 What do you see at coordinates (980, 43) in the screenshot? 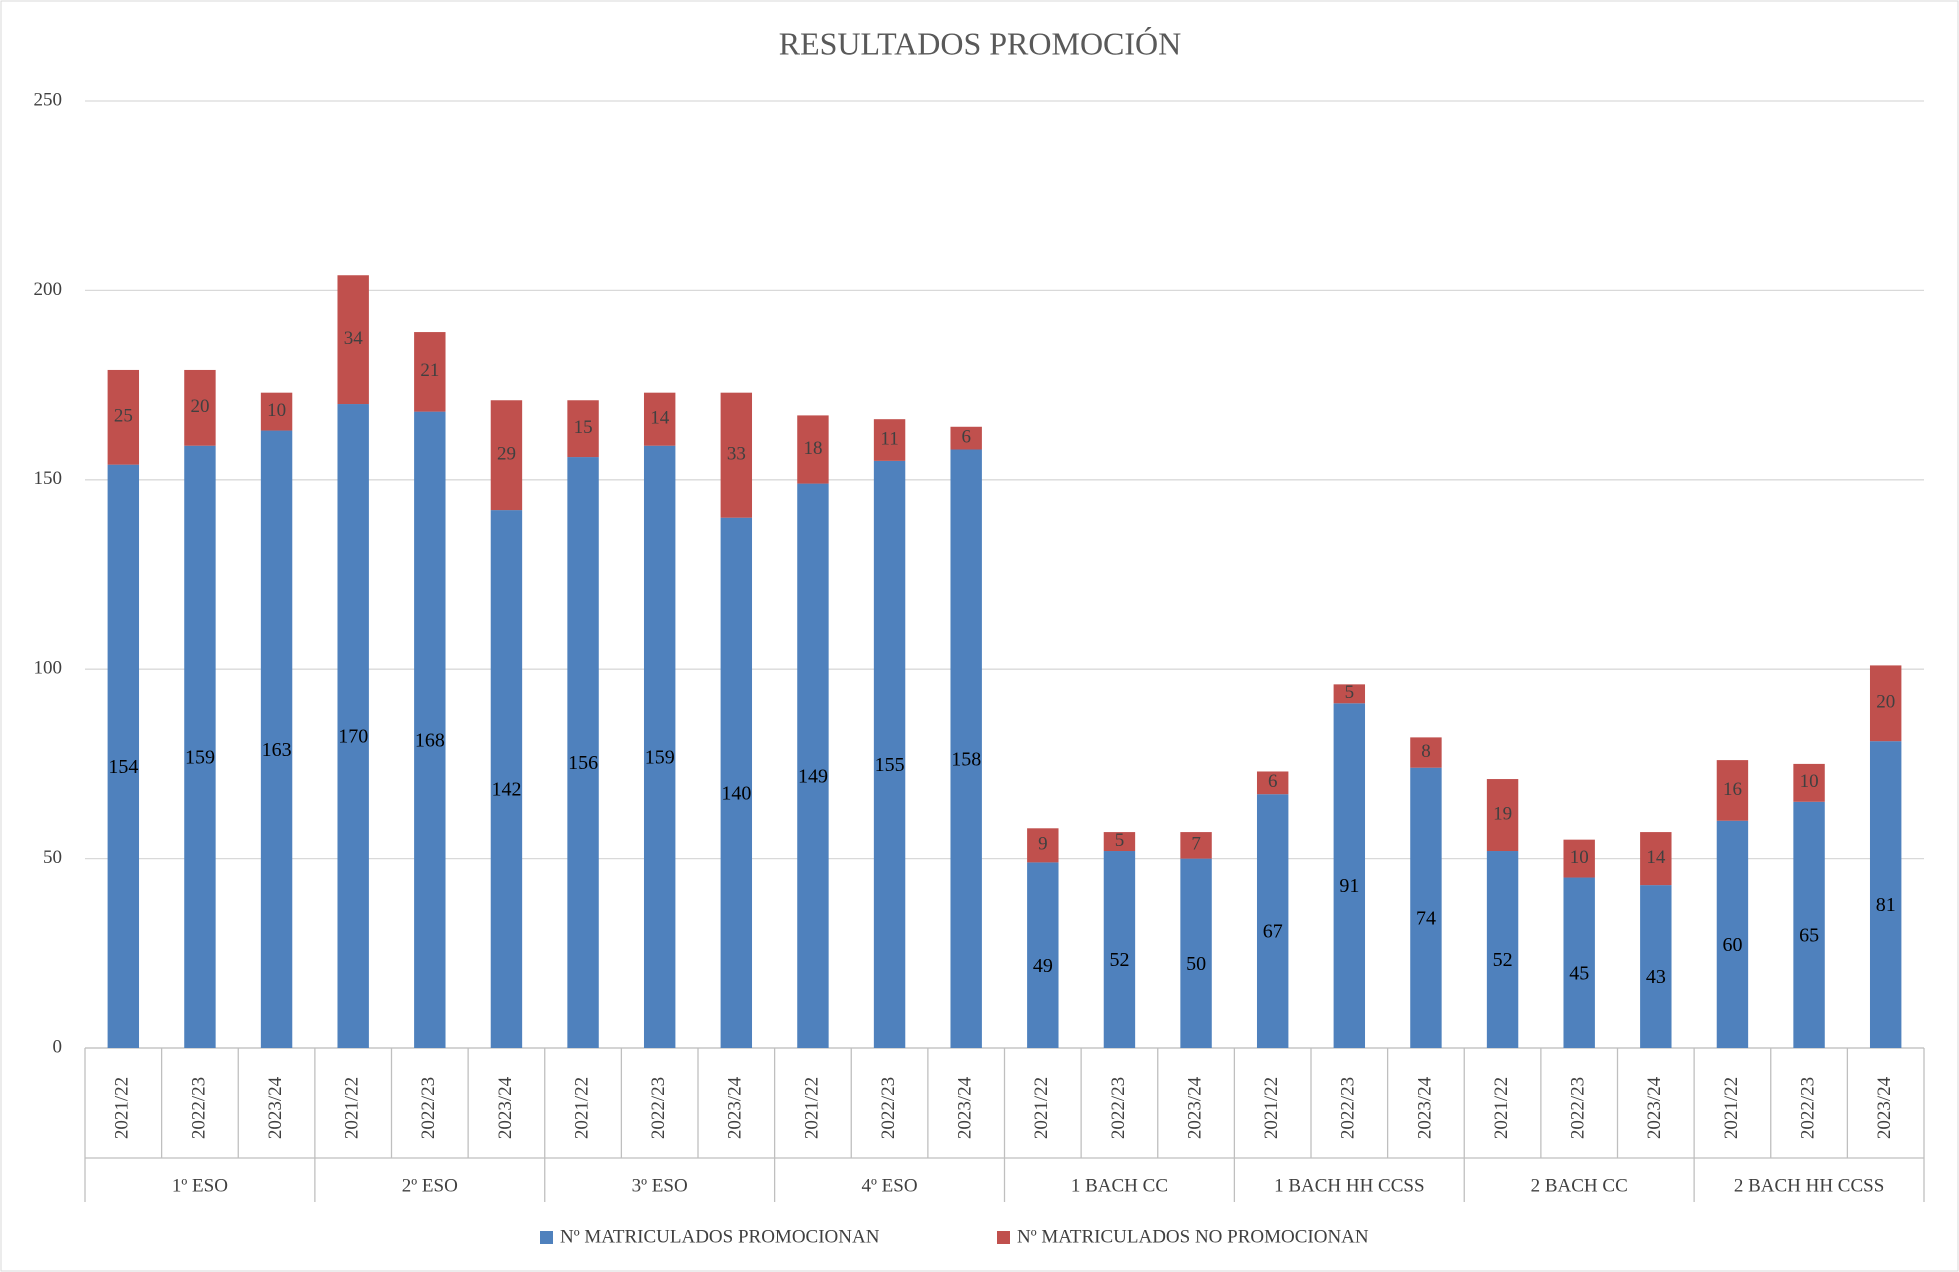
I see `chart-title: RESULTADOS PROMOCIÓN` at bounding box center [980, 43].